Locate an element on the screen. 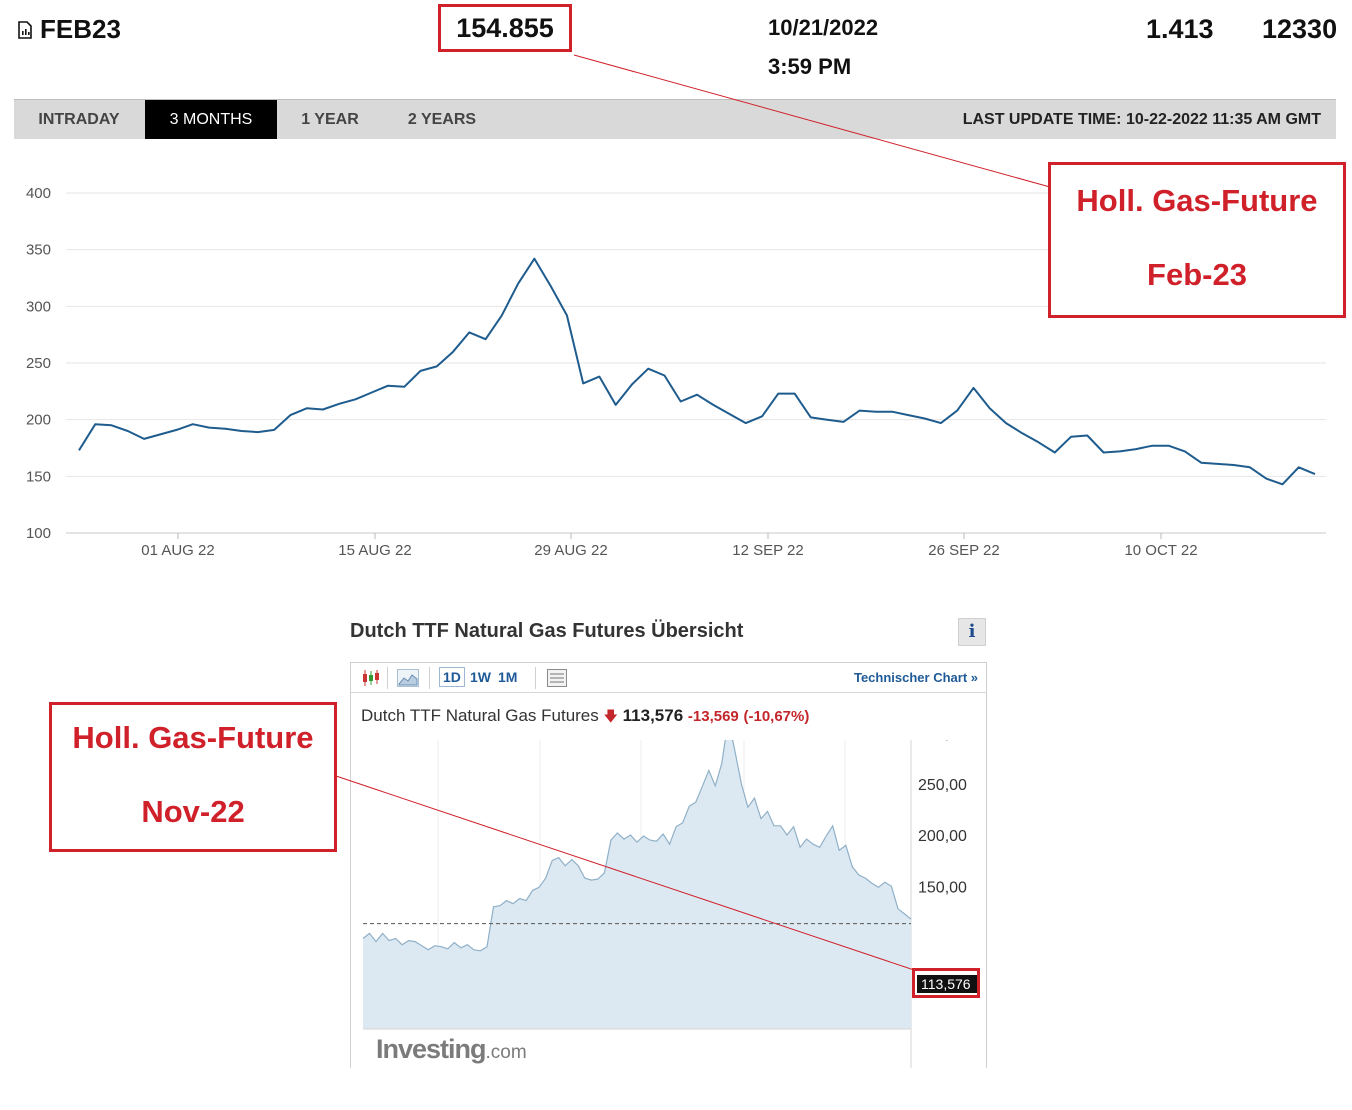 The height and width of the screenshot is (1110, 1352). area-chart-icon is located at coordinates (408, 678).